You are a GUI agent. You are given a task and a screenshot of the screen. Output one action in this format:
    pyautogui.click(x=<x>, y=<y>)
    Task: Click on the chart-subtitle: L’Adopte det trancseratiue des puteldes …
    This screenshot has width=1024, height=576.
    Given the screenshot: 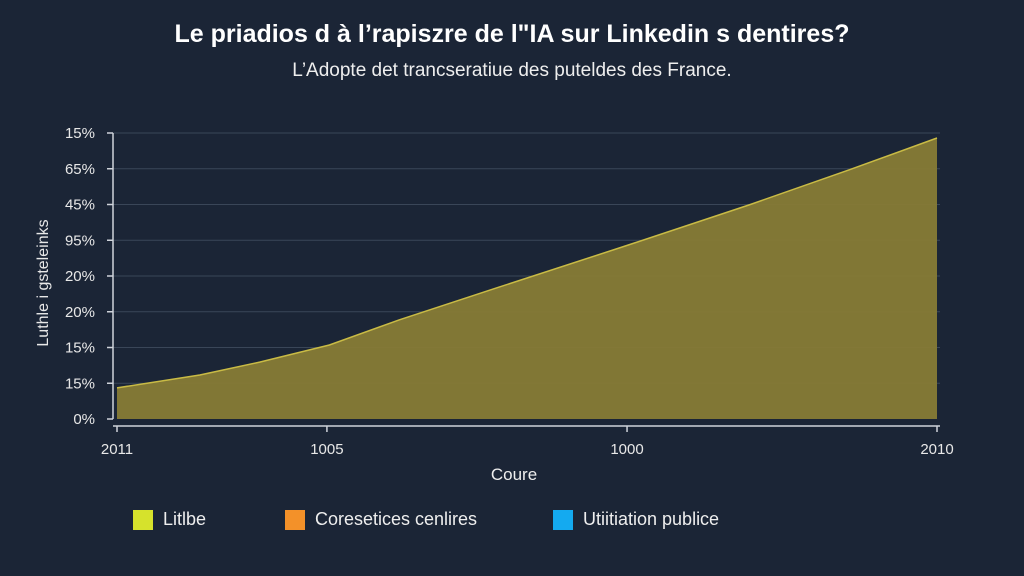 What is the action you would take?
    pyautogui.click(x=512, y=70)
    